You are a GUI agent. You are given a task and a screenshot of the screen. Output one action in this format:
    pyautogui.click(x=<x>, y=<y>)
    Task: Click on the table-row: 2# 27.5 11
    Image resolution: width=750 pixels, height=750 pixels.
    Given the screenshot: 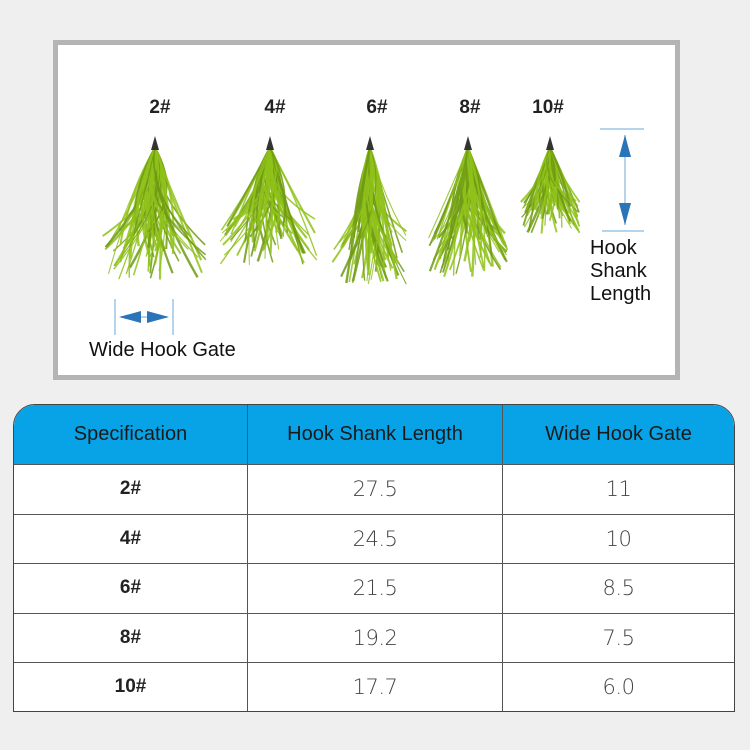 What is the action you would take?
    pyautogui.click(x=374, y=489)
    